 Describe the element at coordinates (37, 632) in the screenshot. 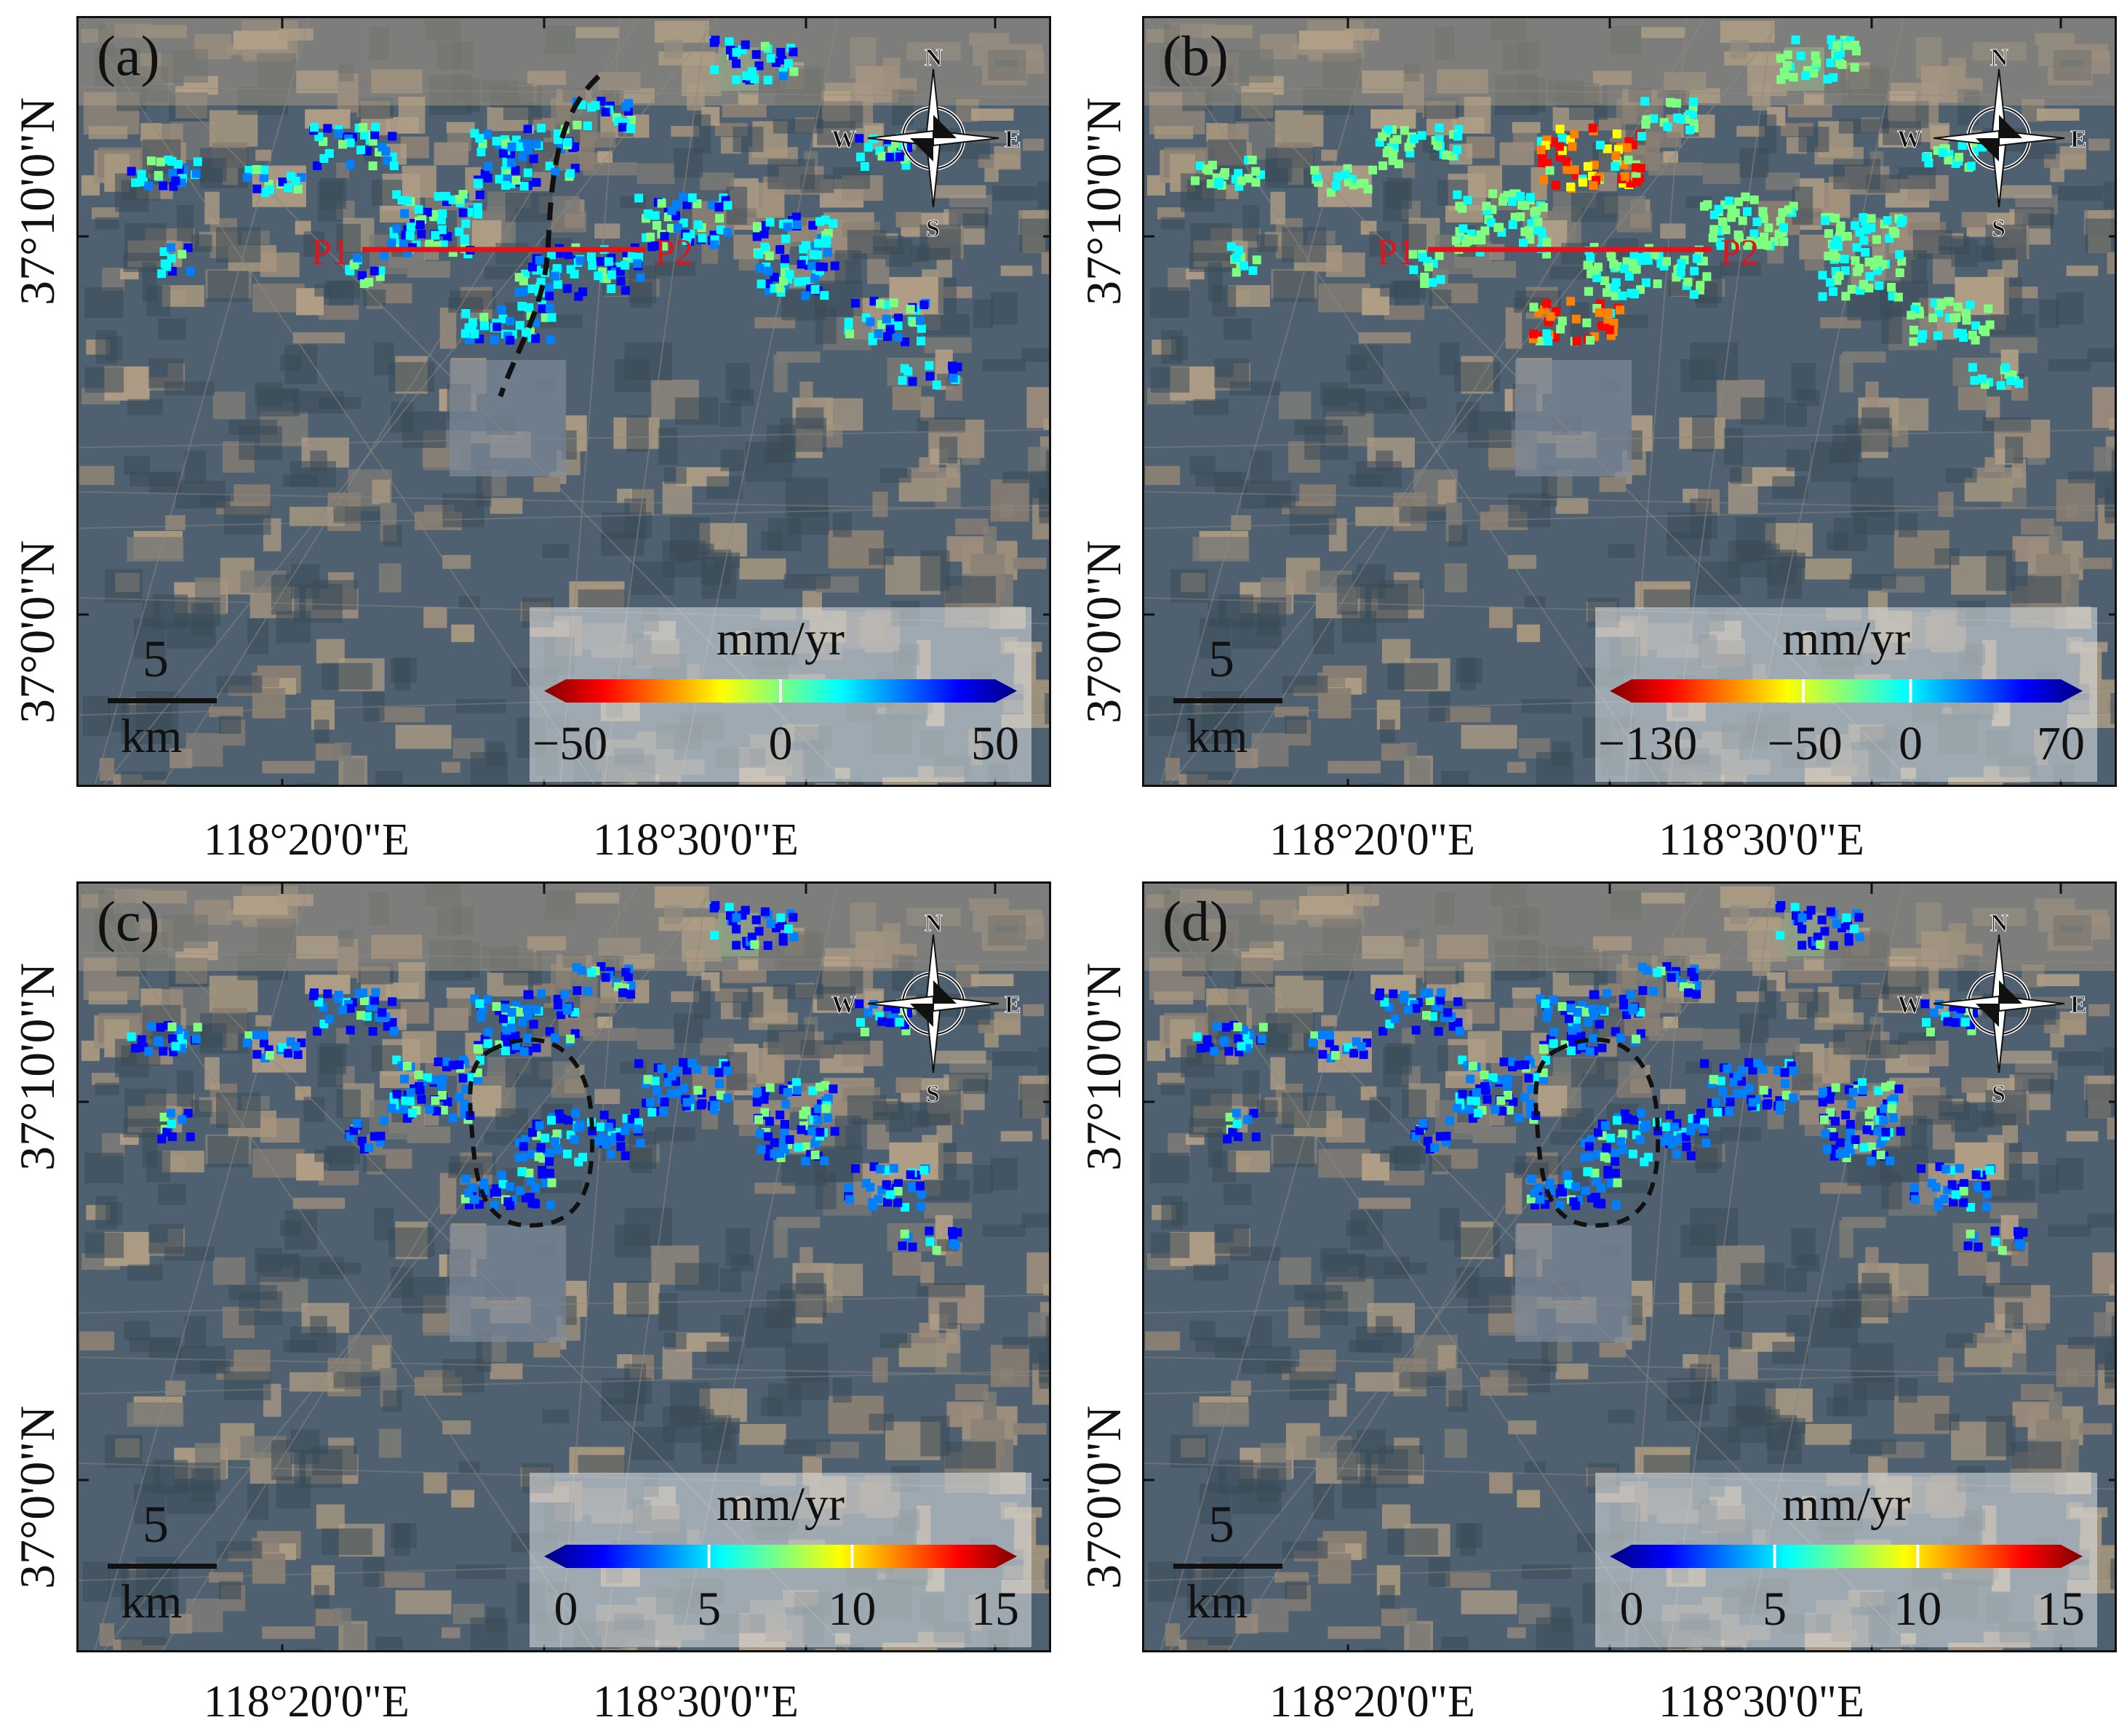

I see `lat-label-a-bottom: 37°0'0"N` at that location.